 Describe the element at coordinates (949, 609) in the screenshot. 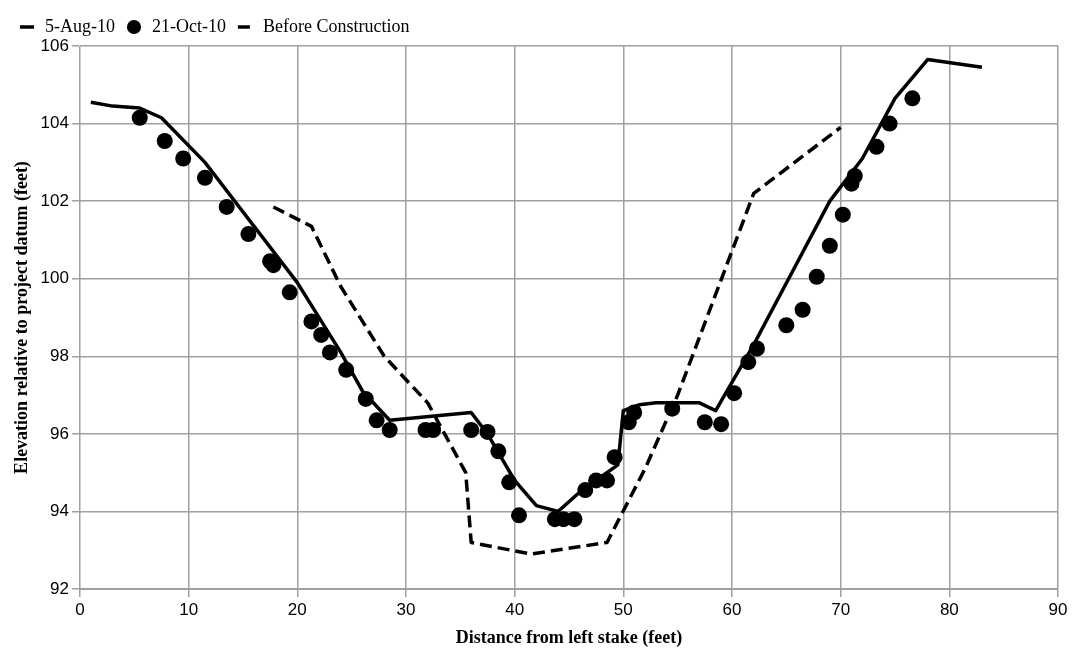

I see `x-tick-label: 80` at that location.